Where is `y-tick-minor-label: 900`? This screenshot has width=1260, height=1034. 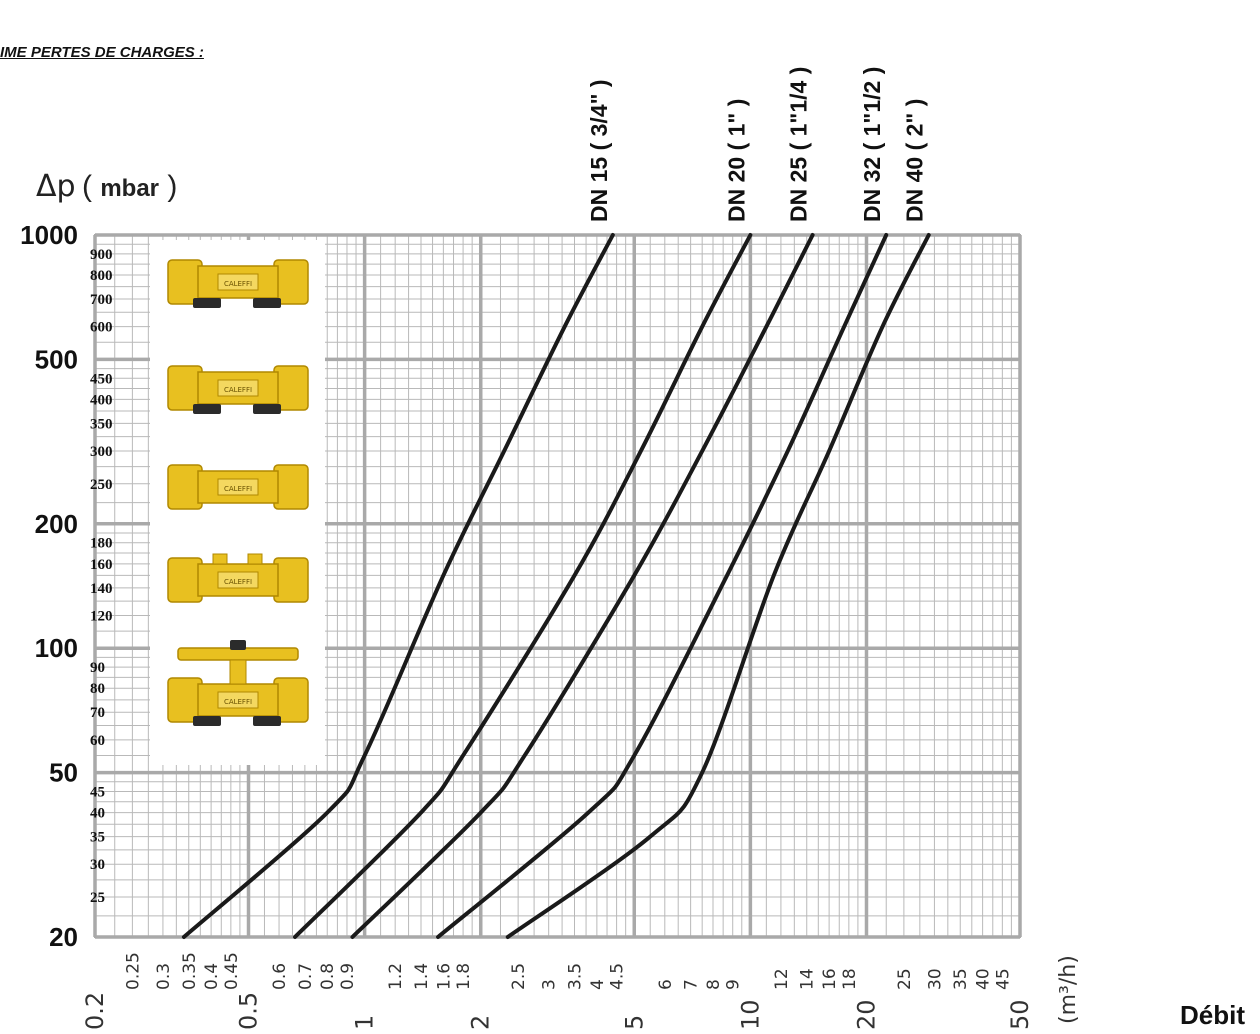
y-tick-minor-label: 900 is located at coordinates (101, 255).